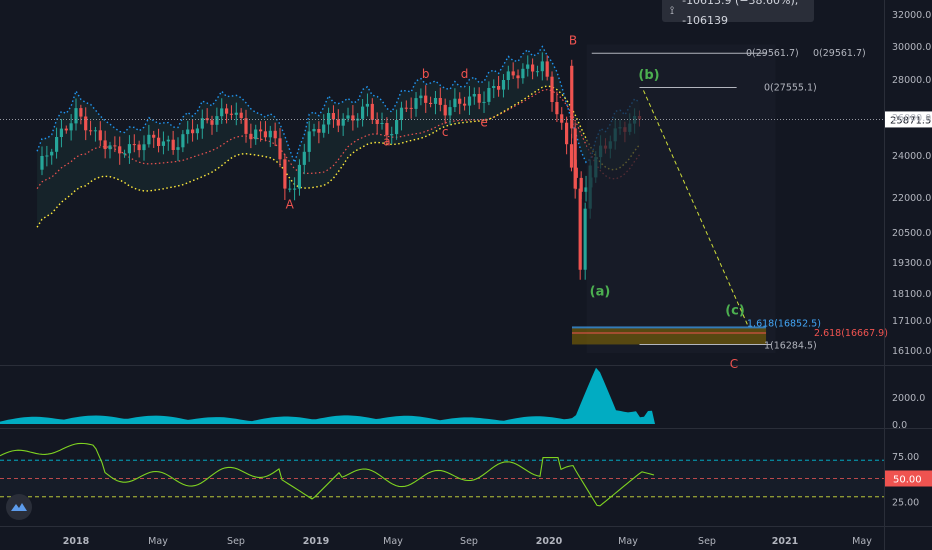 Image resolution: width=932 pixels, height=550 pixels. Describe the element at coordinates (911, 351) in the screenshot. I see `price-tick: 16100.0` at that location.